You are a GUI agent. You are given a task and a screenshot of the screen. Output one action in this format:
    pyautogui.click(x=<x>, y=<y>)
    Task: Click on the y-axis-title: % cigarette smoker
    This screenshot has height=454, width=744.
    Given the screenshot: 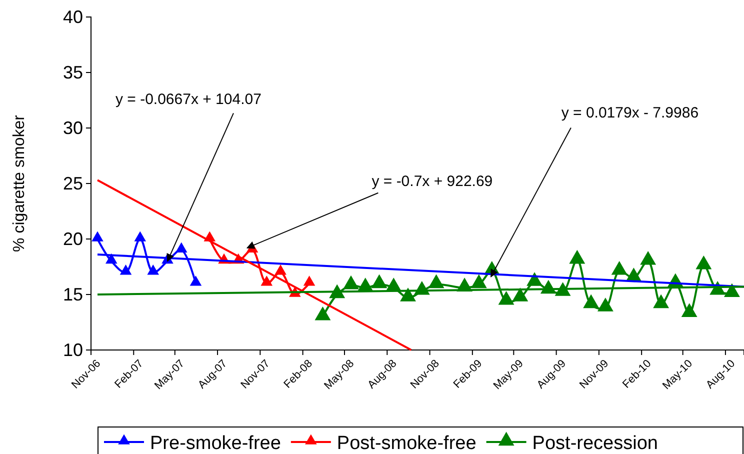 What is the action you would take?
    pyautogui.click(x=19, y=183)
    